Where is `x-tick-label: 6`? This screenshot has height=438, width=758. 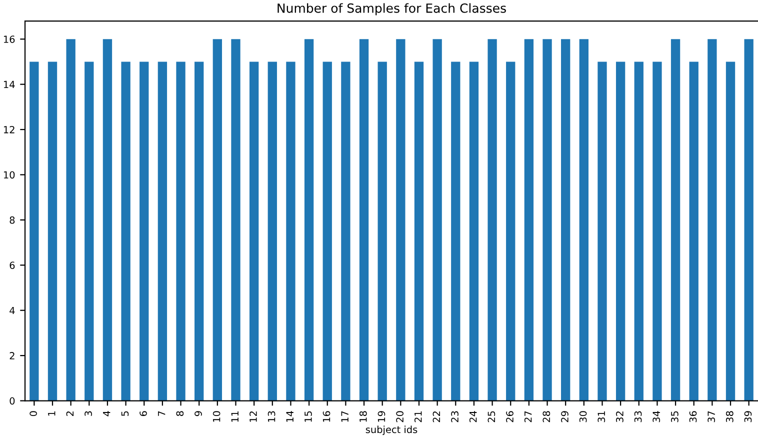
x-tick-label: 6 is located at coordinates (143, 413).